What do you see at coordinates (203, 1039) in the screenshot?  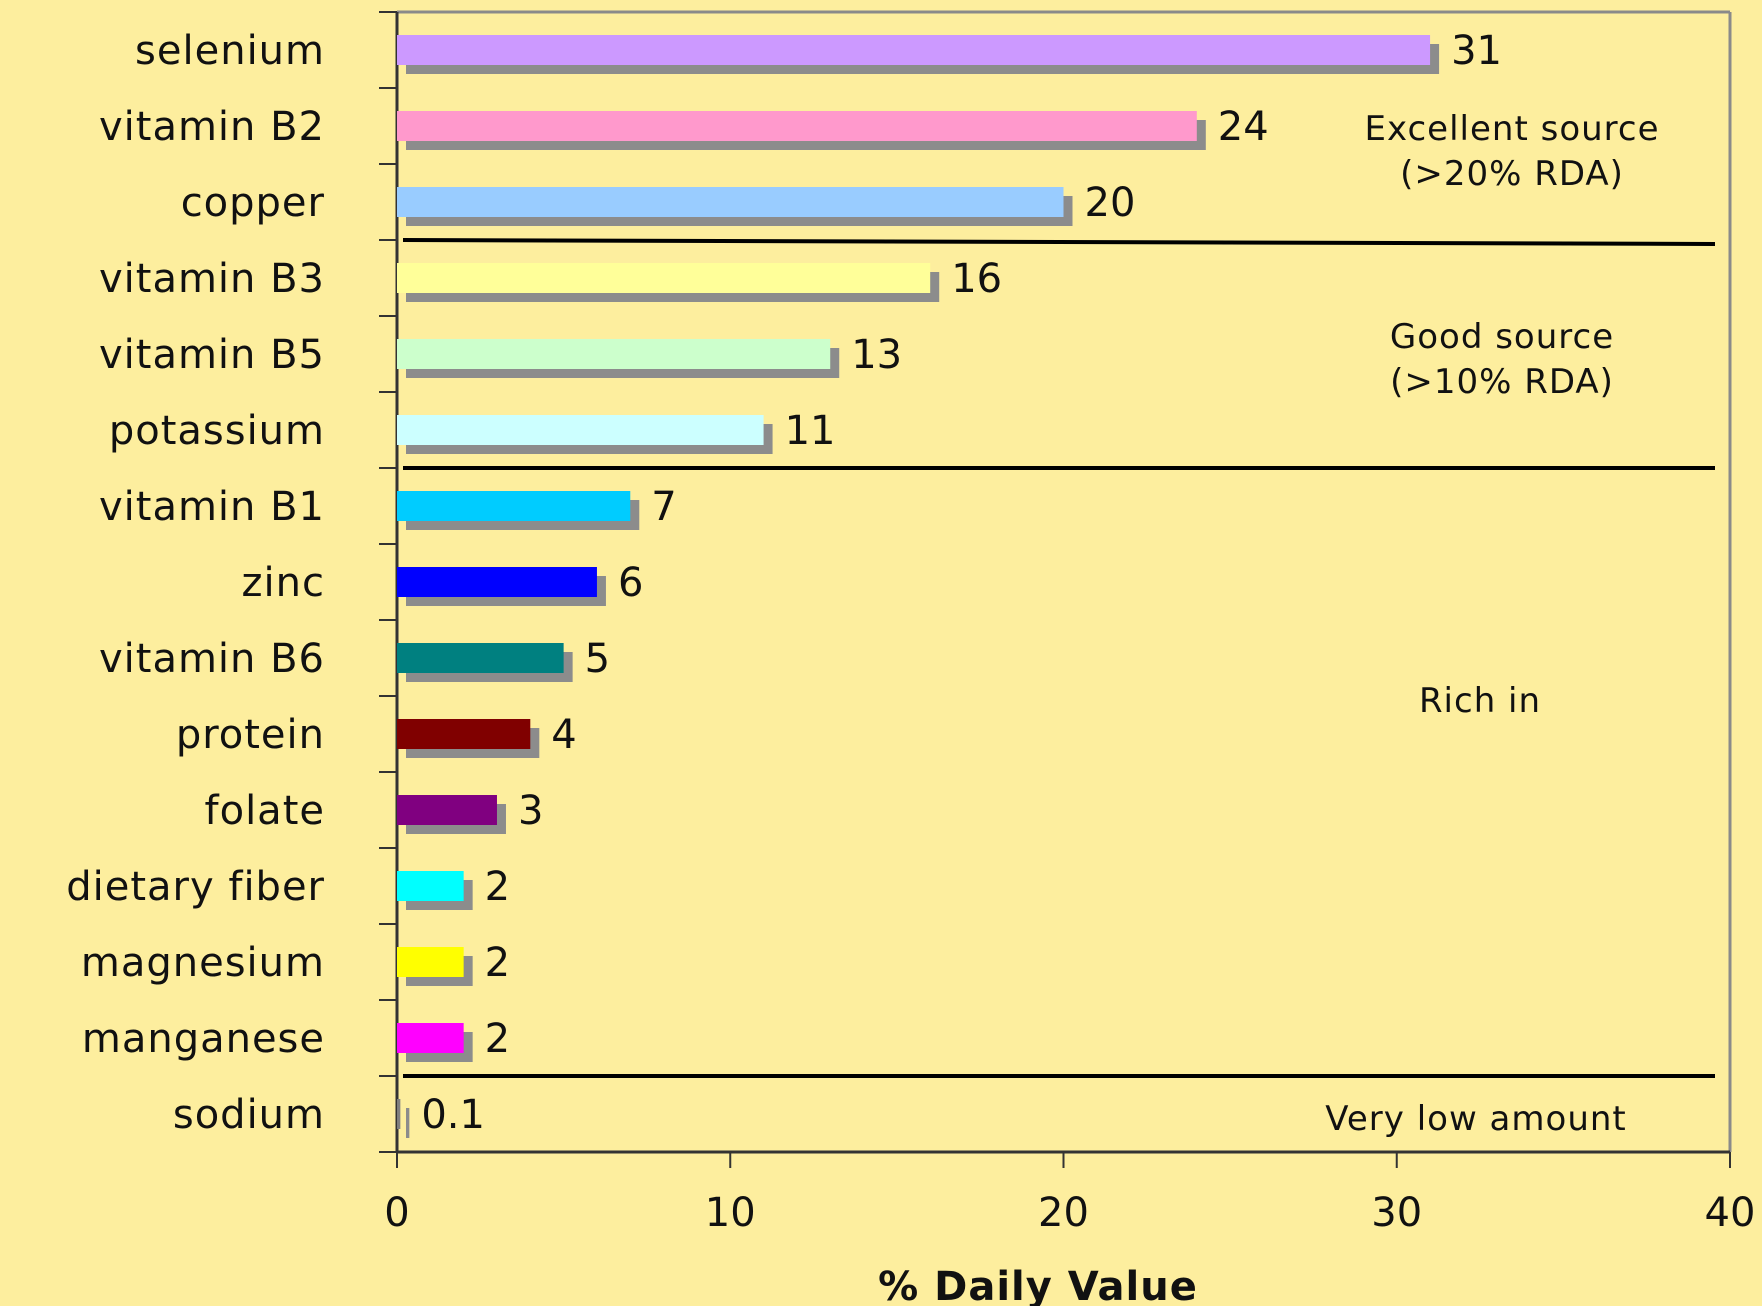 I see `category-label: manganese` at bounding box center [203, 1039].